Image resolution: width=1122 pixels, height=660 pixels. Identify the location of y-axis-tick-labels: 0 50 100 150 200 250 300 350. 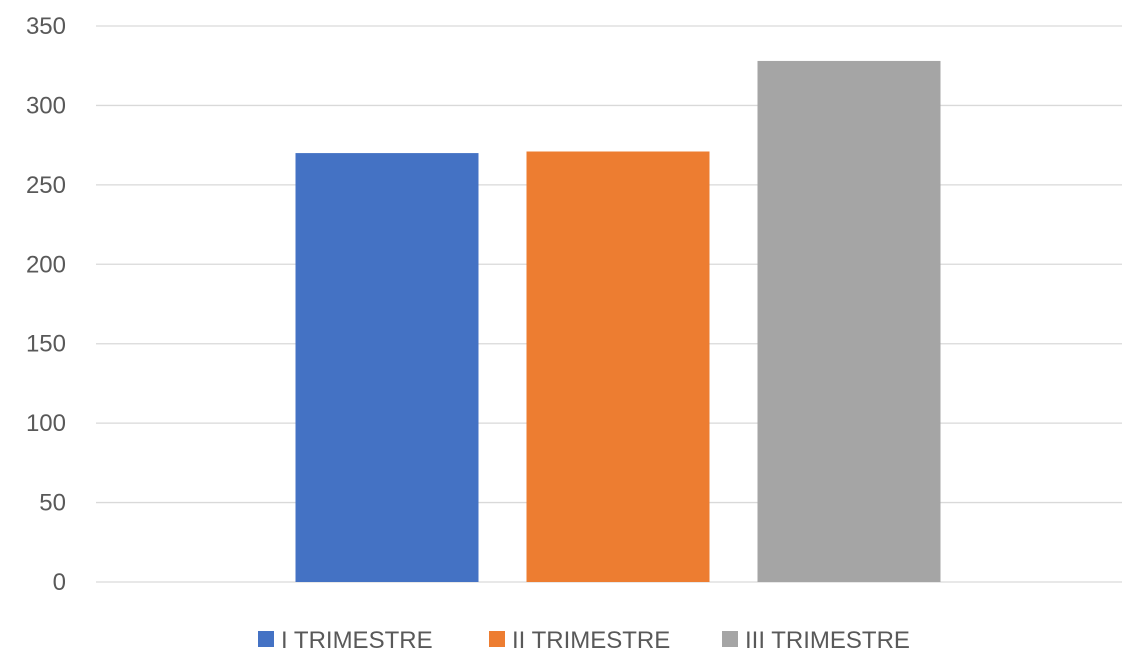
(46, 304).